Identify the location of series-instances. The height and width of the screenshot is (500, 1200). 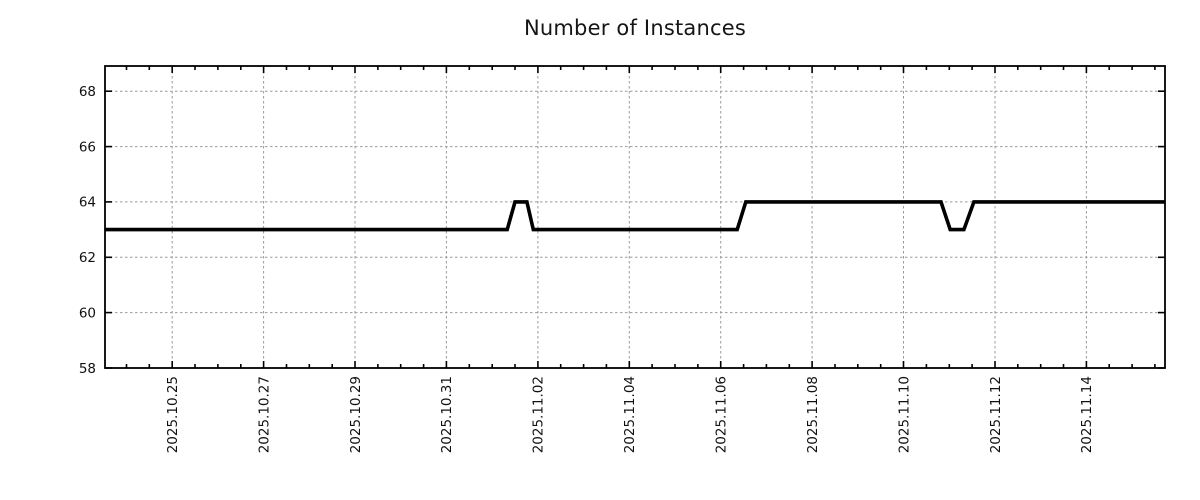
(635, 216).